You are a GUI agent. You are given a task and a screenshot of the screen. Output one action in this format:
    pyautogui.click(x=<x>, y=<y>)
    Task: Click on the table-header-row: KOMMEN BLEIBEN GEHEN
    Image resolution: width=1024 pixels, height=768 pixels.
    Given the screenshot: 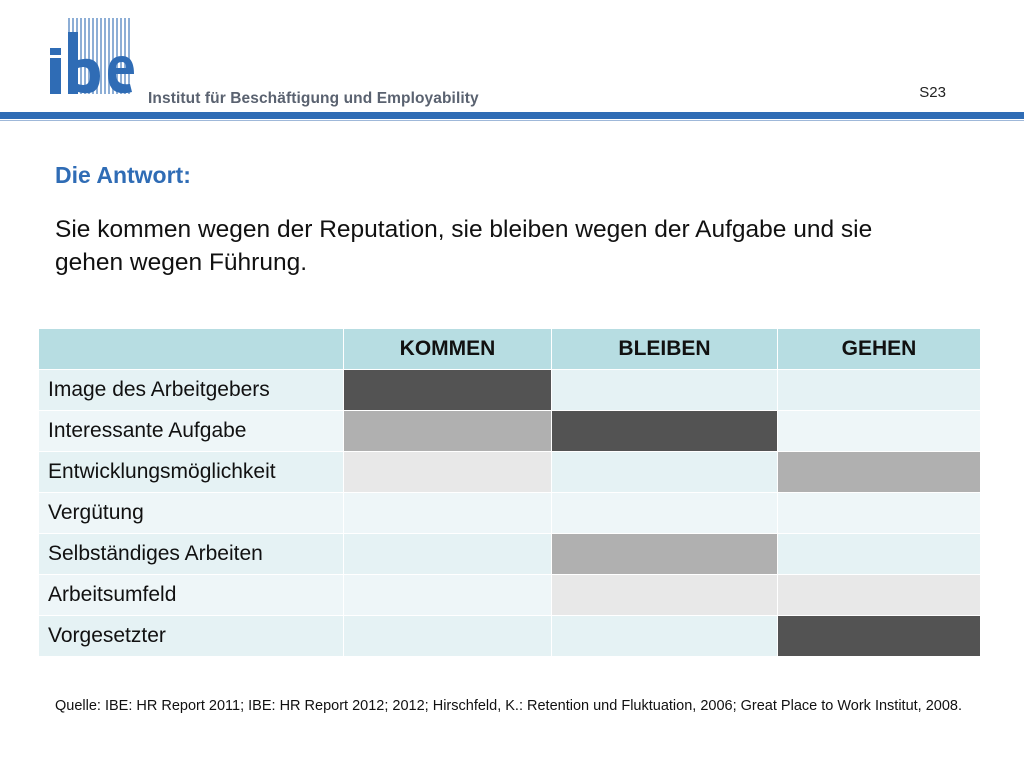 What is the action you would take?
    pyautogui.click(x=509, y=349)
    